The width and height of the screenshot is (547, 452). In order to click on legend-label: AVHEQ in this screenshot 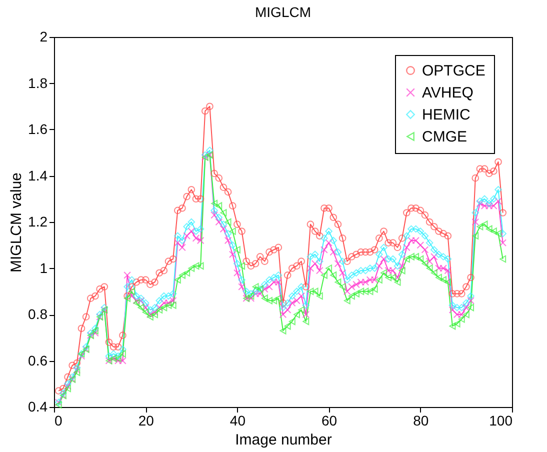, I will do `click(448, 93)`.